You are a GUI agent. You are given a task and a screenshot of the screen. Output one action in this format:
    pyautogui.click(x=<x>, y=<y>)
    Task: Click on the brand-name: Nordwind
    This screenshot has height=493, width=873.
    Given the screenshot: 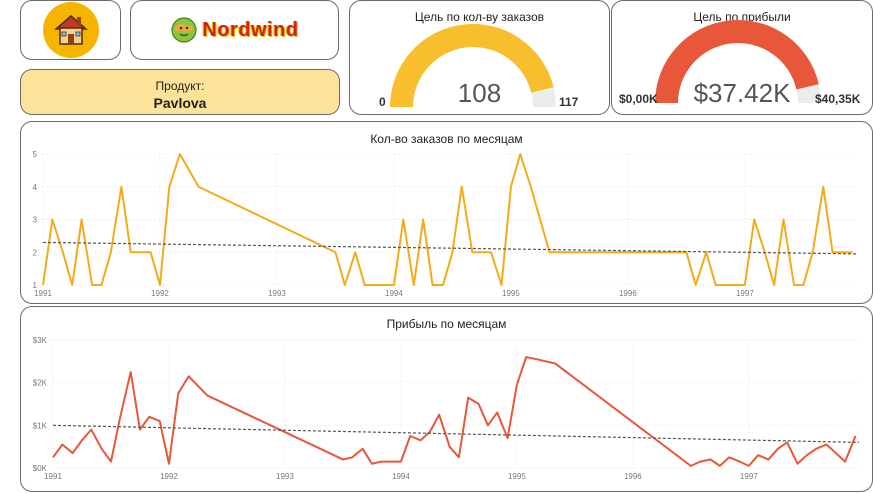 What is the action you would take?
    pyautogui.click(x=250, y=29)
    